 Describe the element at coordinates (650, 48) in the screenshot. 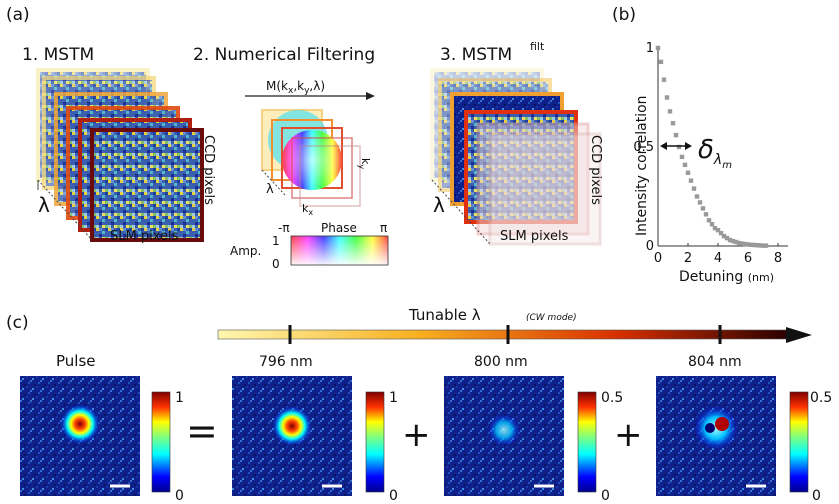

I see `y-tick-label: 1` at that location.